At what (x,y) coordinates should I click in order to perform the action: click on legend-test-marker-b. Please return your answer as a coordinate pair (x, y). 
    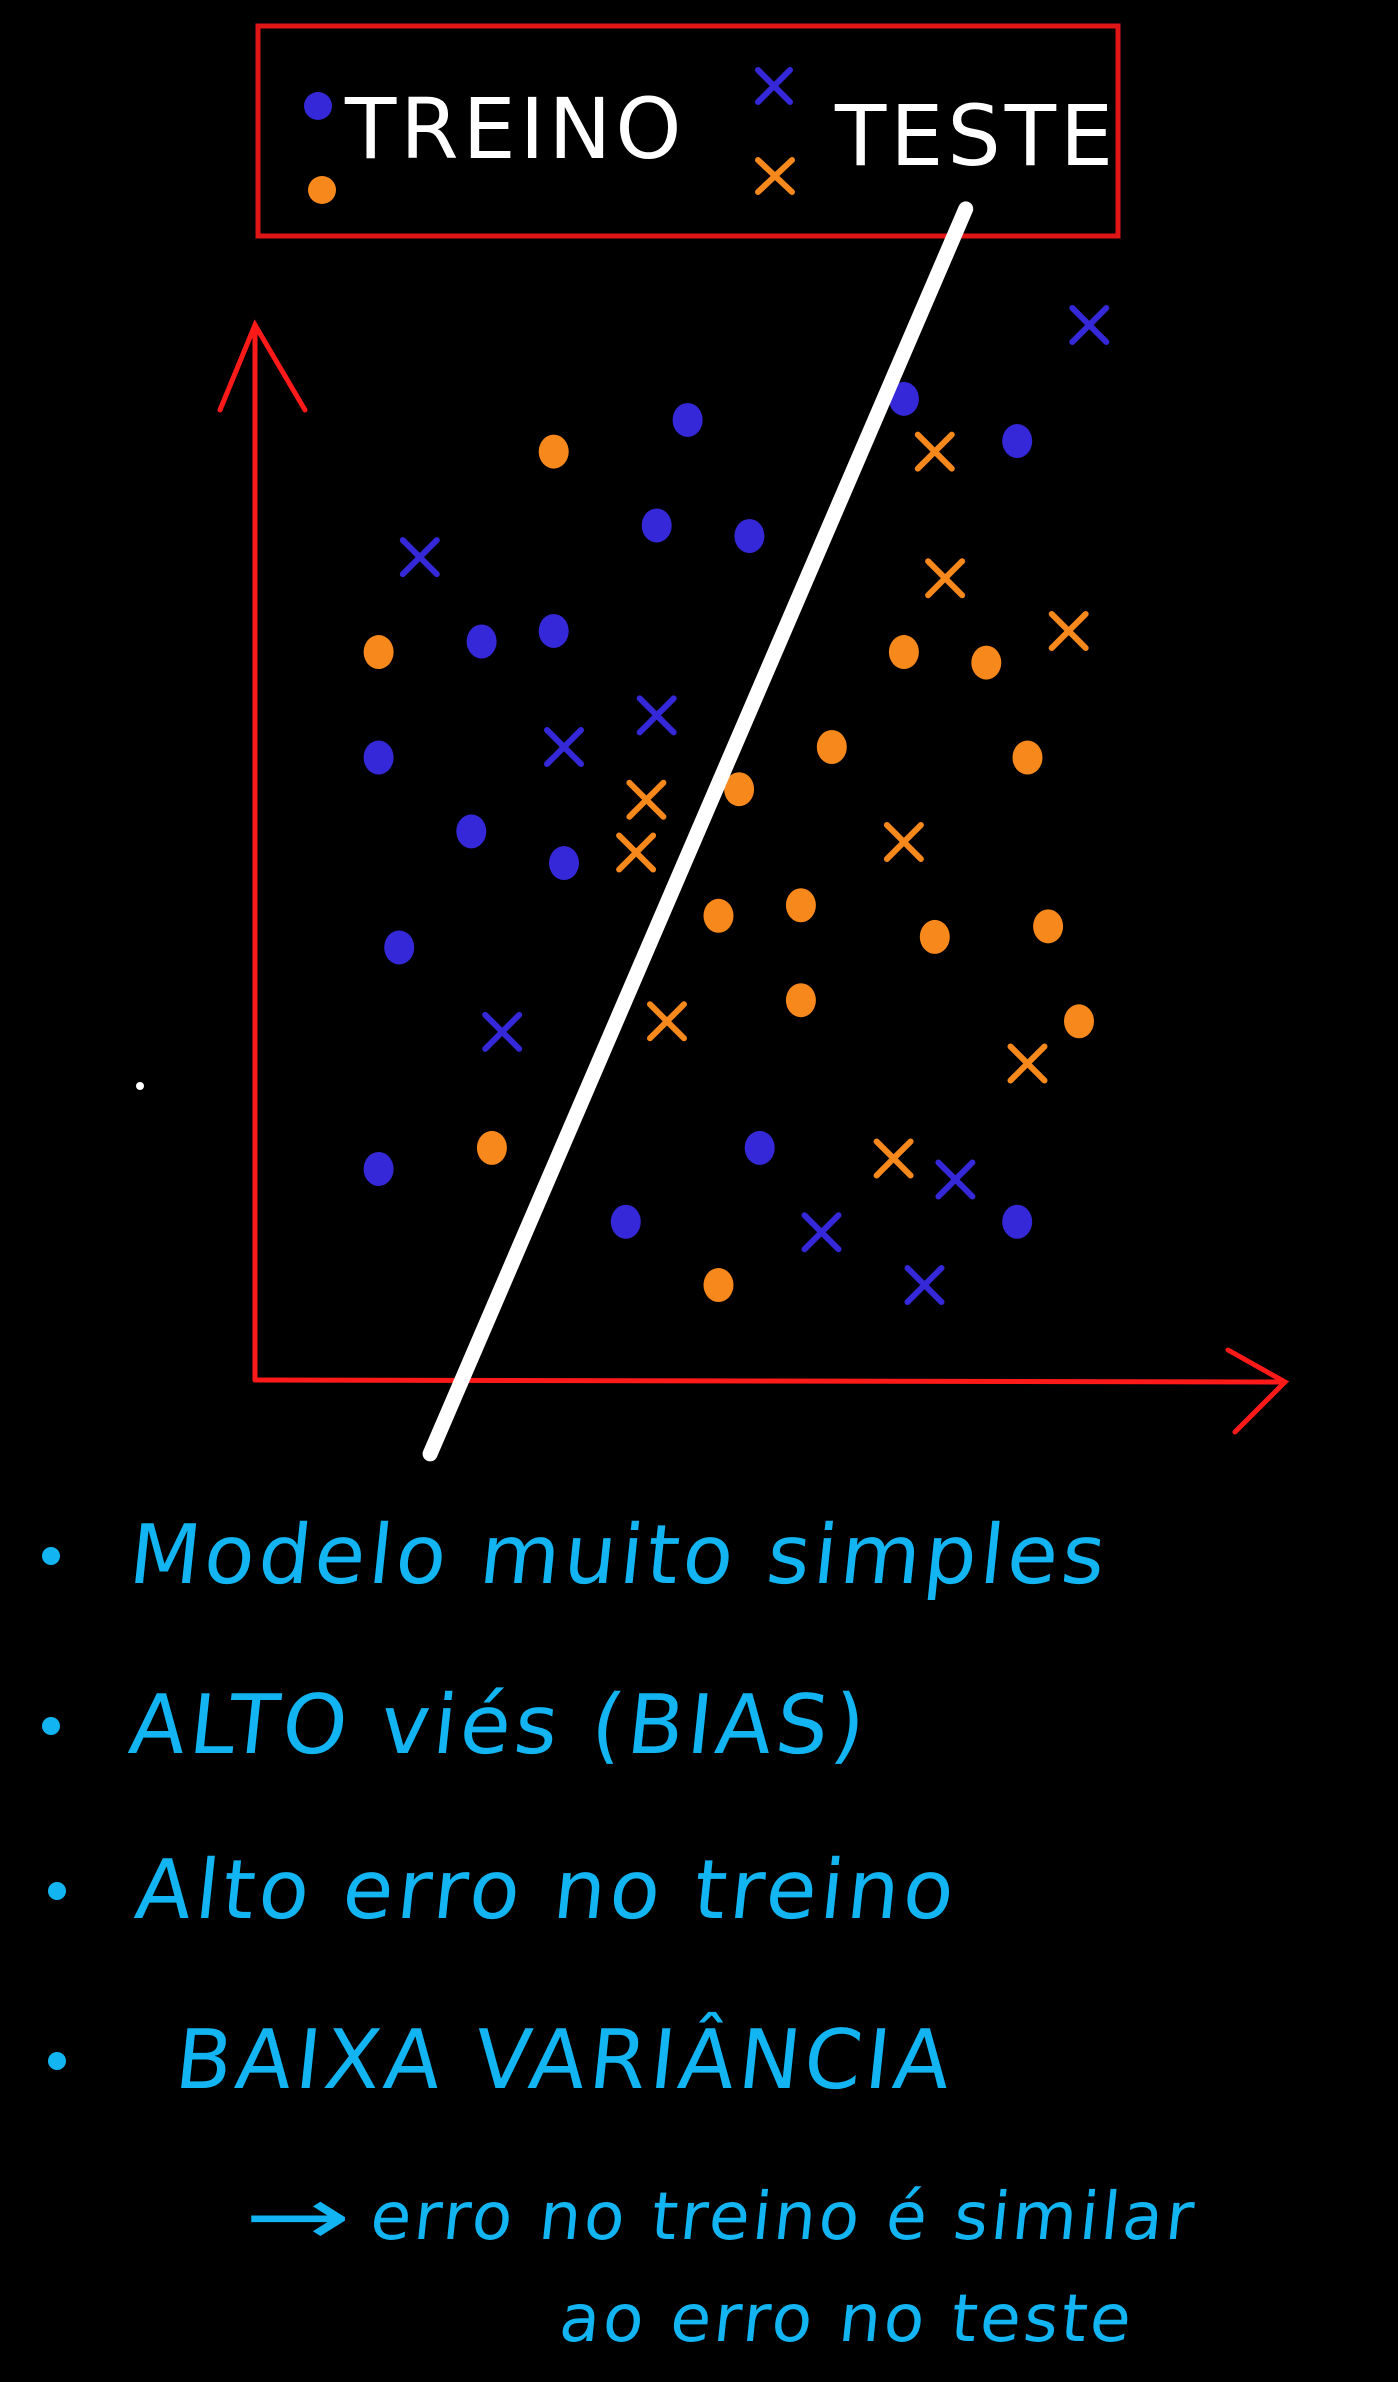
    Looking at the image, I should click on (775, 176).